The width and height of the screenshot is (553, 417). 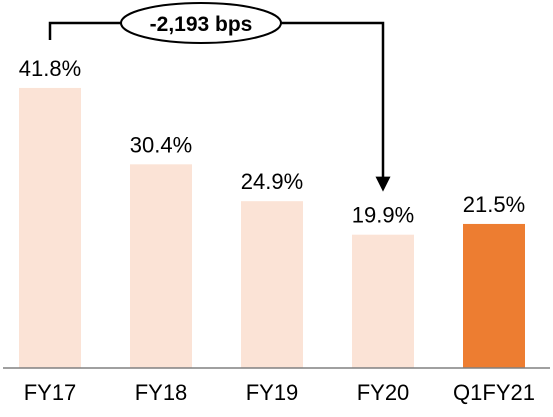 I want to click on tick-labels-layer: FY17 FY18 FY19 FY20 Q1FY21, so click(x=279, y=392).